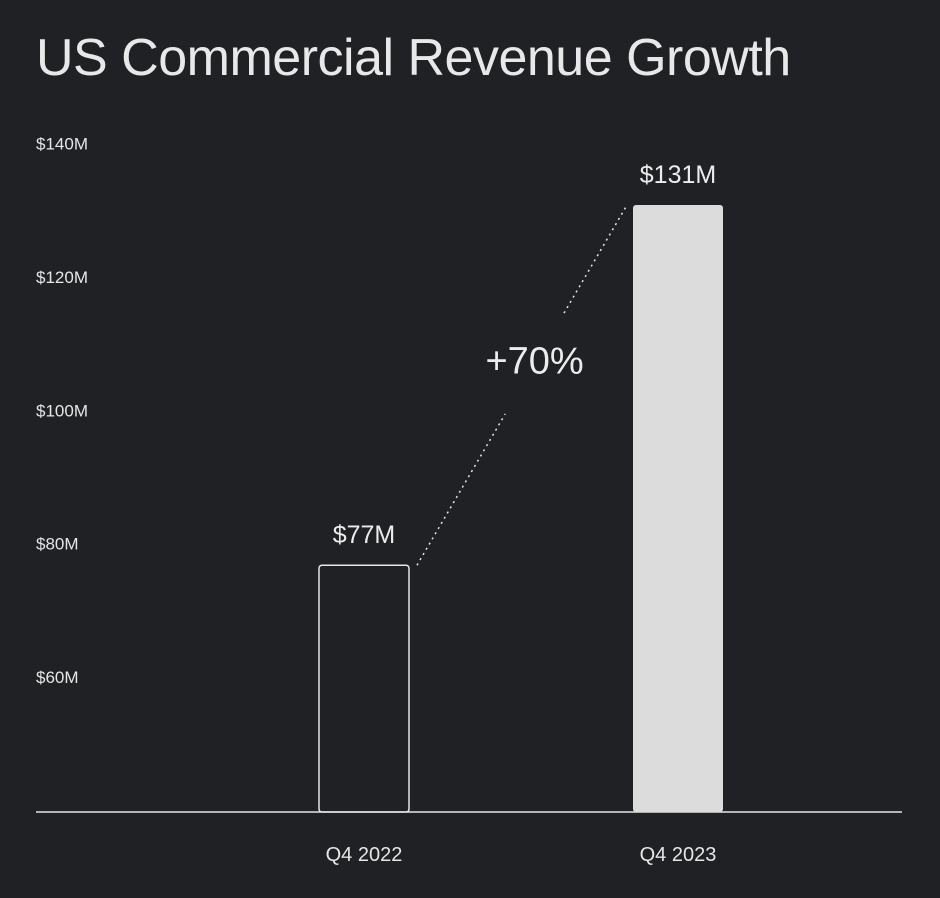 The width and height of the screenshot is (940, 898). What do you see at coordinates (678, 175) in the screenshot?
I see `data-label: $131M` at bounding box center [678, 175].